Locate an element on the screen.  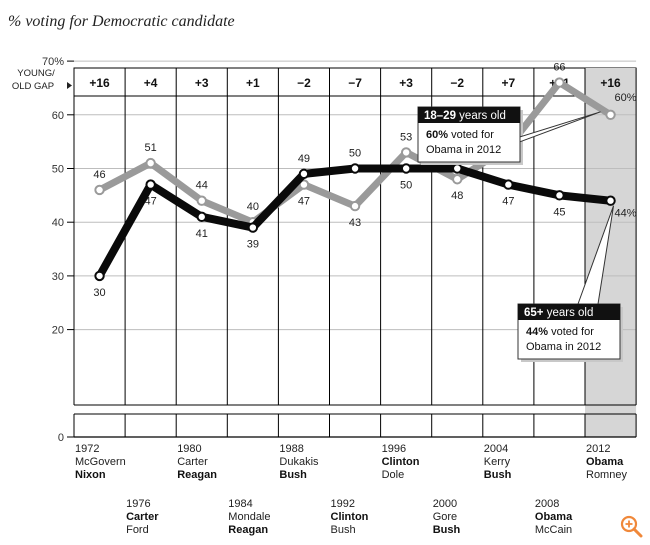
callout-title: 65+ years old is located at coordinates (558, 313).